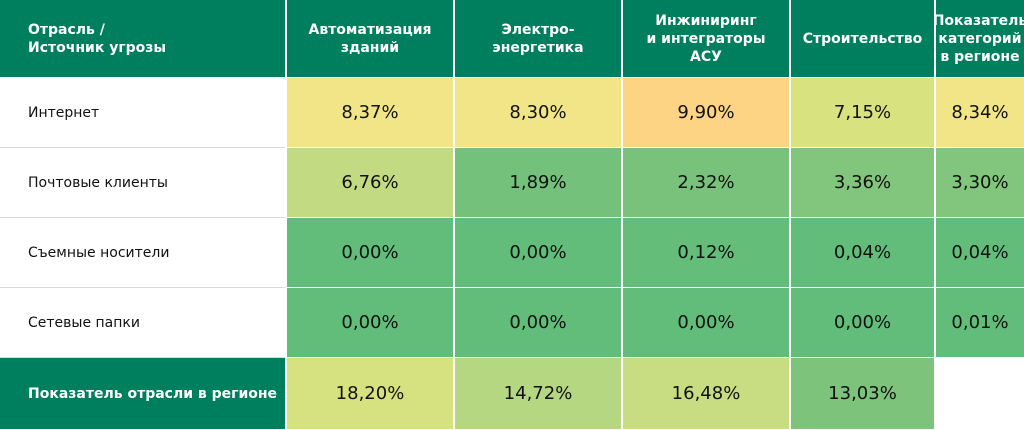 The image size is (1024, 430). Describe the element at coordinates (862, 113) in the screenshot. I see `value-cell: 7,15%` at that location.